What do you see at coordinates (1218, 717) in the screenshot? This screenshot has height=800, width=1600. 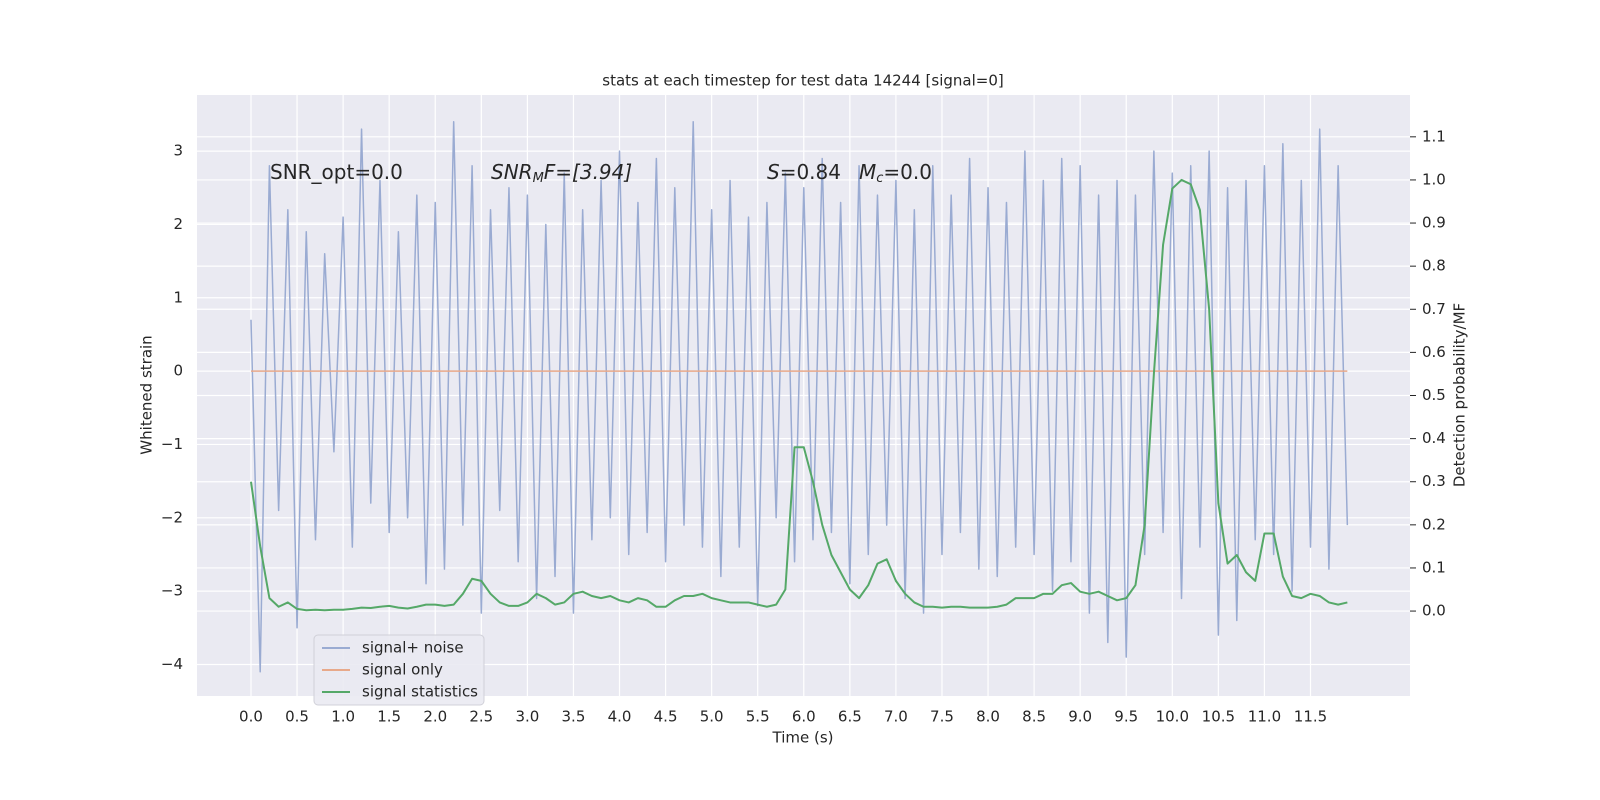 I see `x-tick-label: 10.5` at bounding box center [1218, 717].